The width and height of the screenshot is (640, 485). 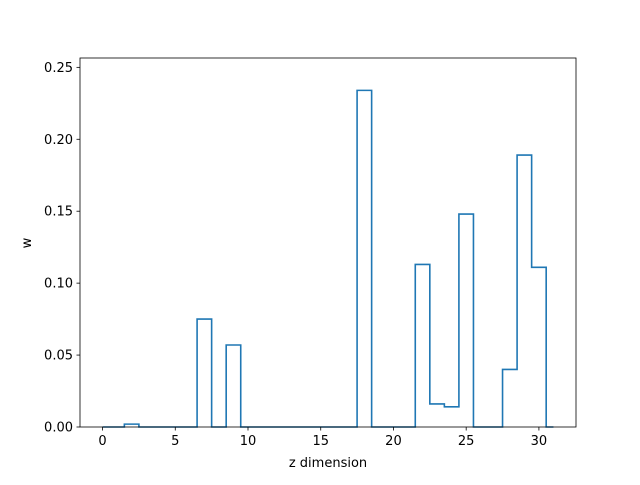 I want to click on y-tick-label: 0.20, so click(x=58, y=140).